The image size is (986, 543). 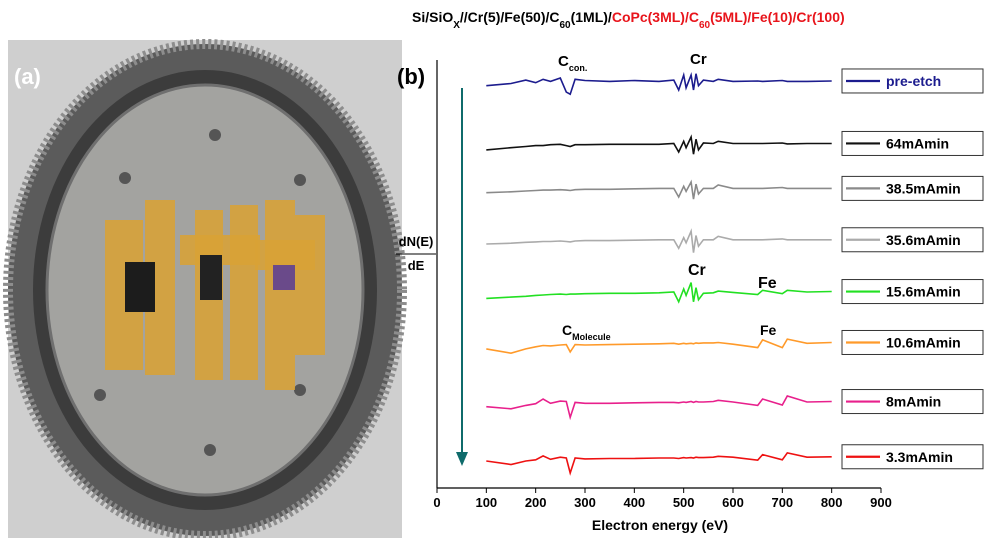 I want to click on y-label-denominator: dE, so click(x=416, y=265).